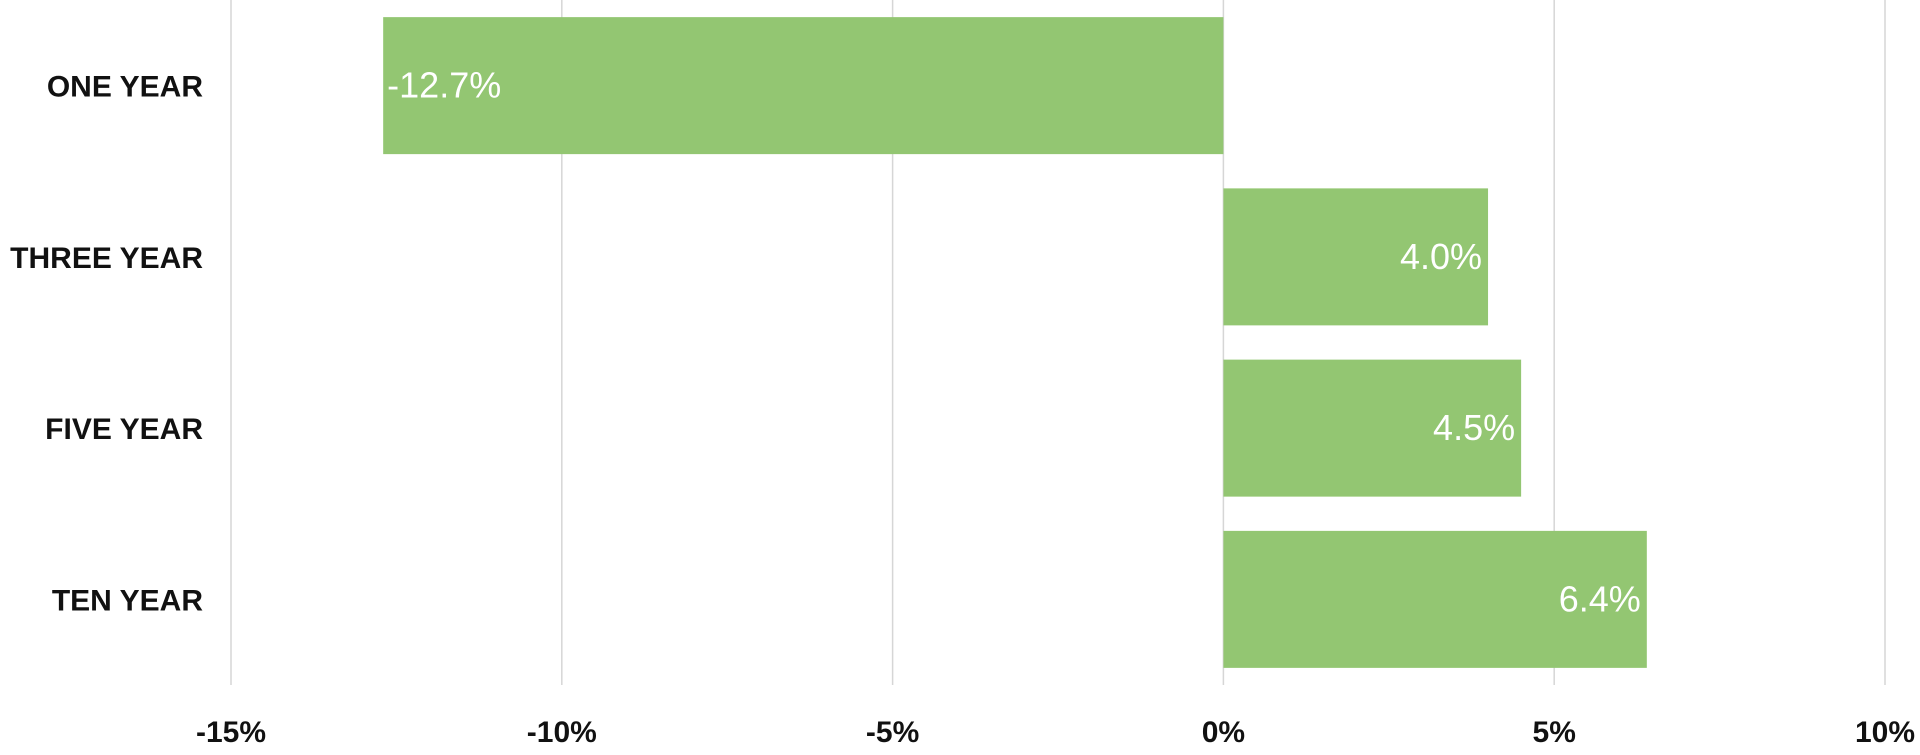 This screenshot has width=1920, height=755. Describe the element at coordinates (1474, 427) in the screenshot. I see `data-label: 4.5%` at that location.